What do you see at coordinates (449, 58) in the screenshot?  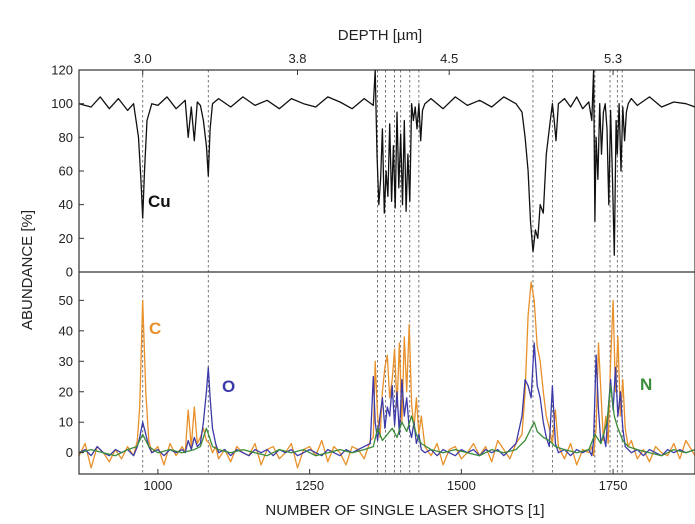 I see `top-tick-label-2: 4.5` at bounding box center [449, 58].